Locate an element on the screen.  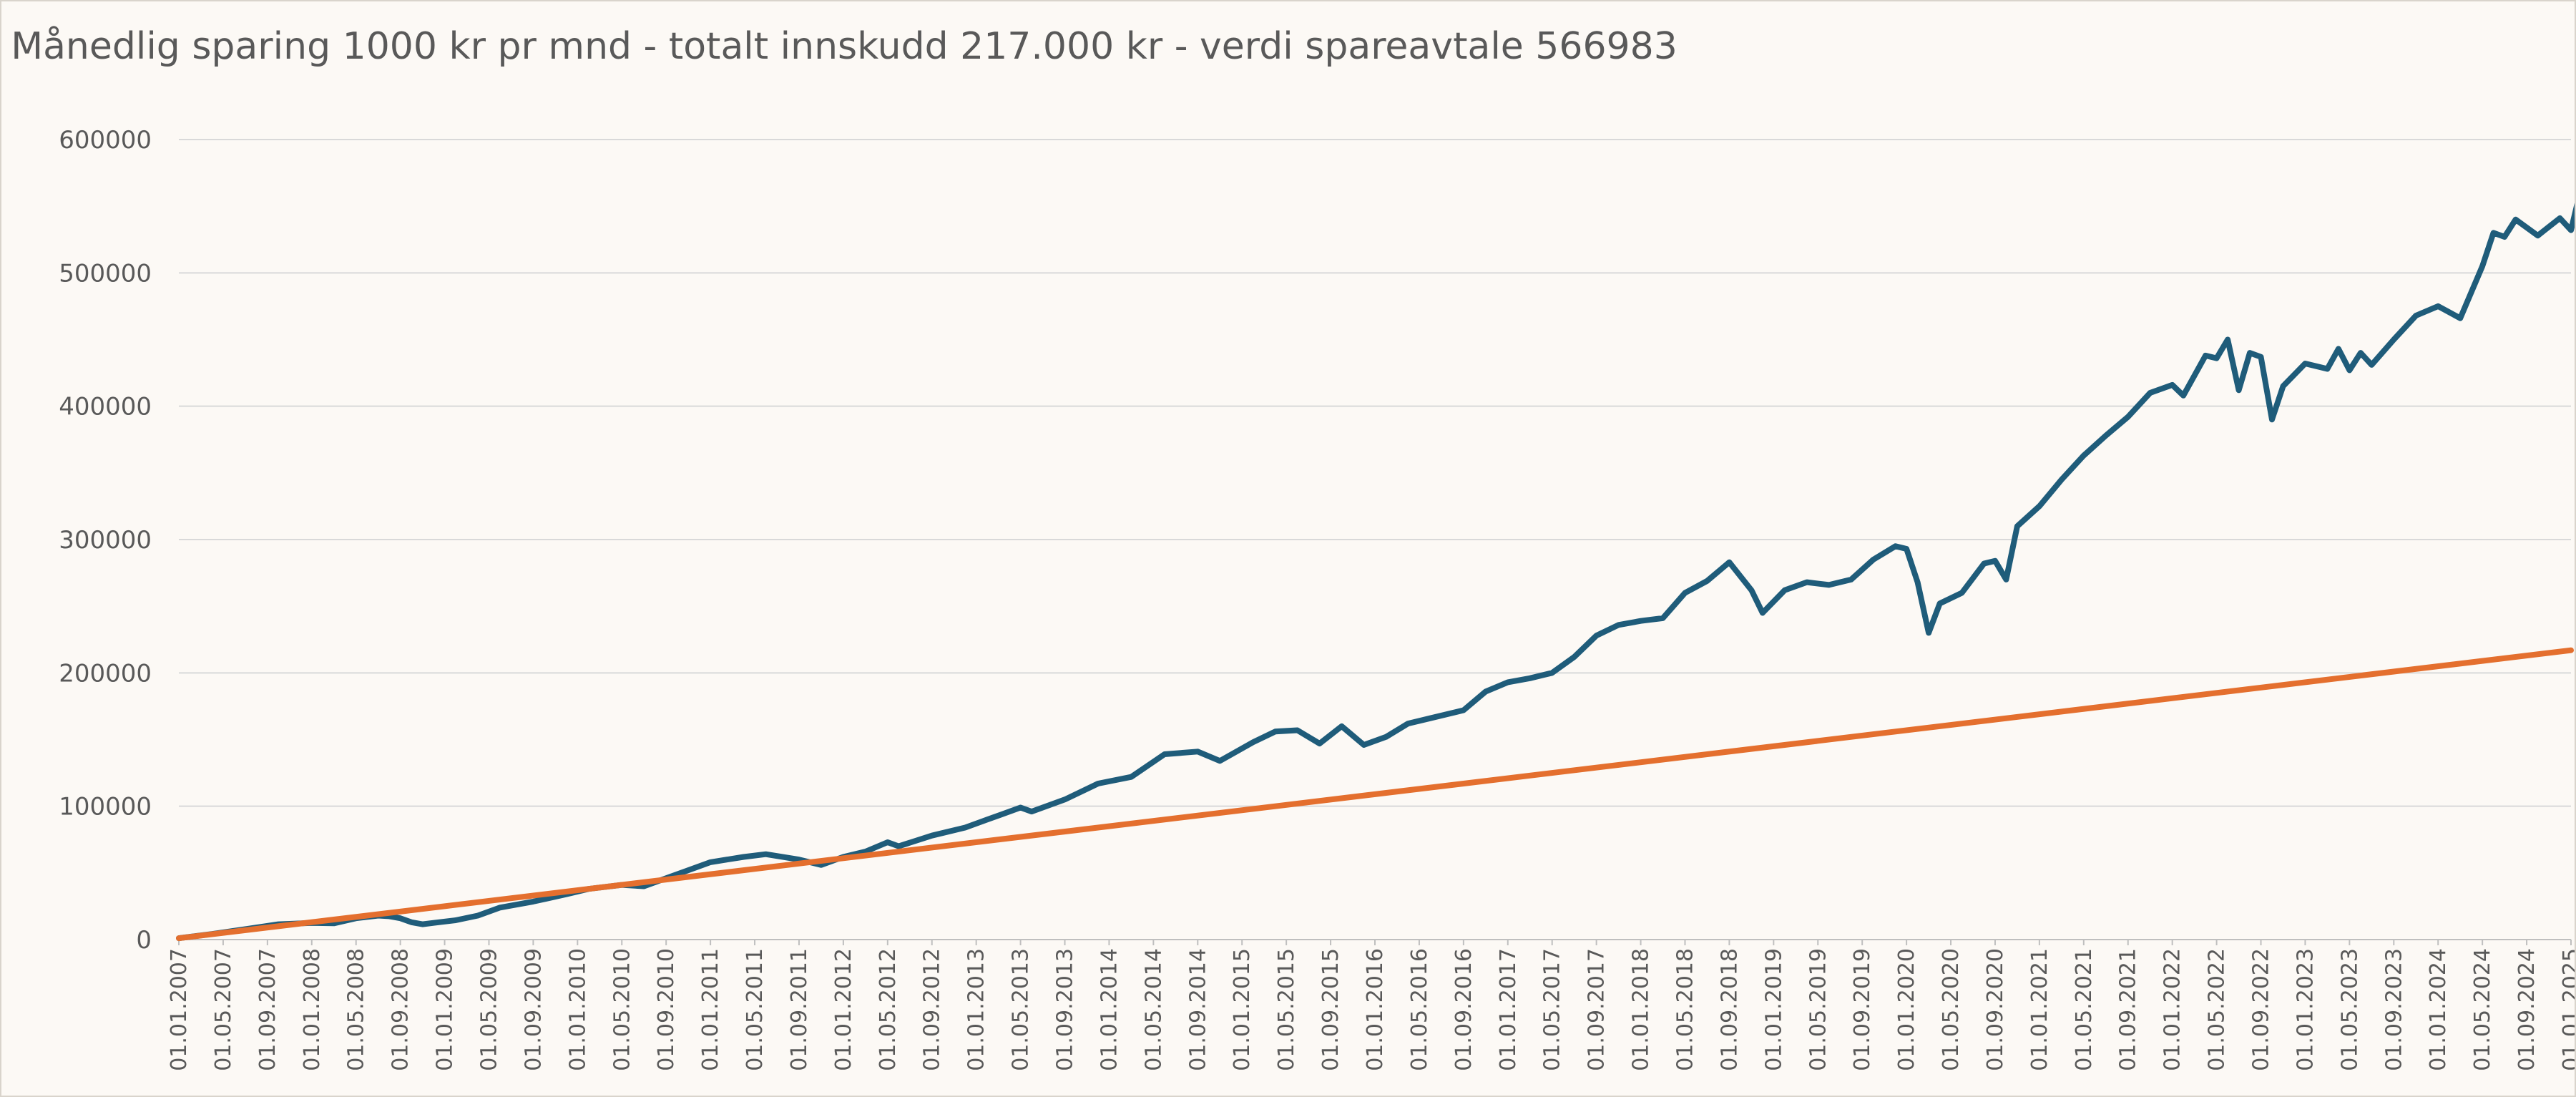
y-tick-label: 100000 is located at coordinates (105, 807).